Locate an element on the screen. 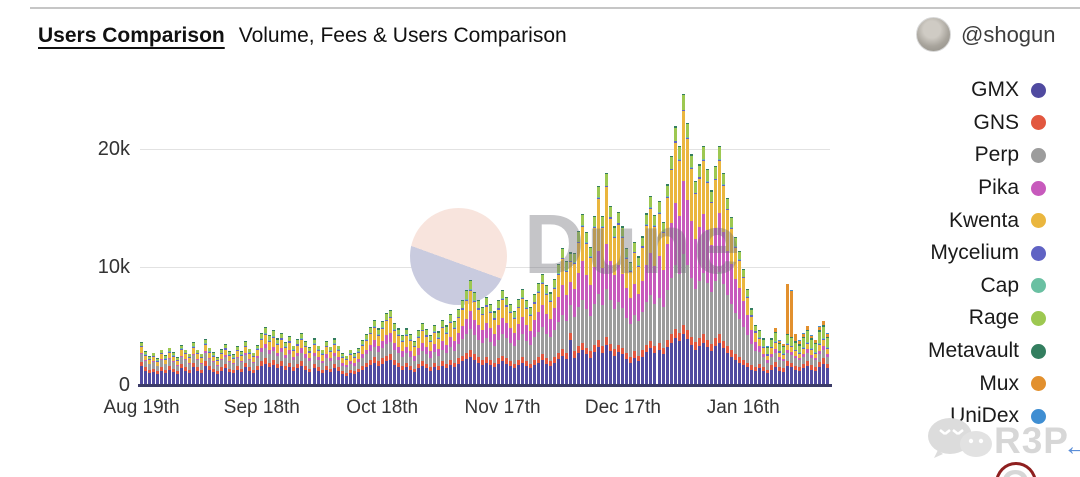  widget-title-link: Users Comparison is located at coordinates (131, 35).